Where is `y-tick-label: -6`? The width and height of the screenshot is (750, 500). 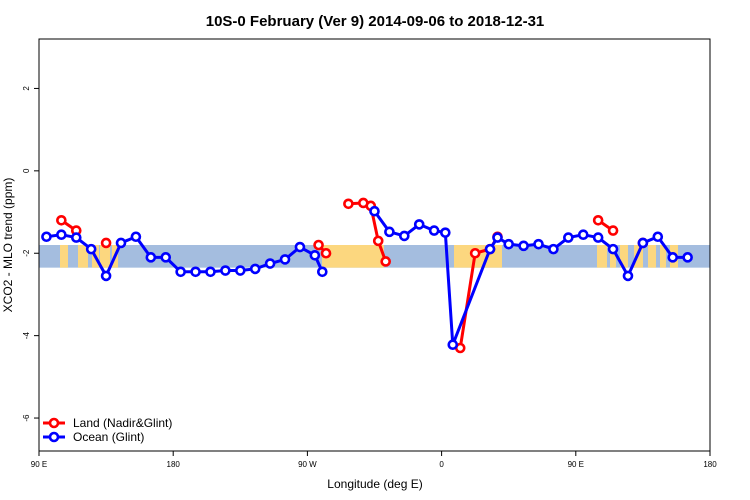
y-tick-label: -6 is located at coordinates (26, 418).